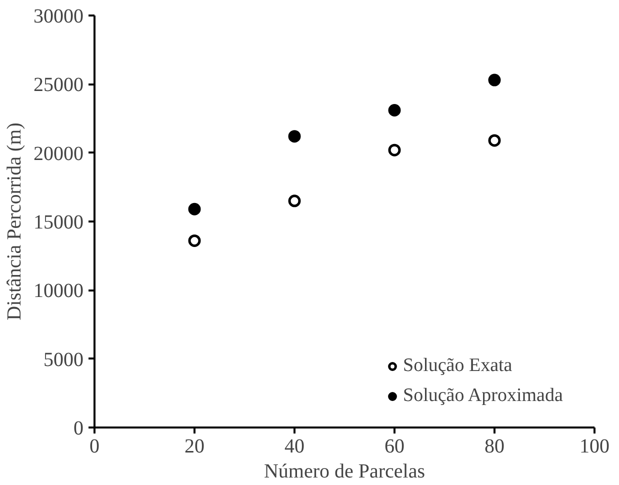 Image resolution: width=619 pixels, height=485 pixels. What do you see at coordinates (59, 223) in the screenshot?
I see `y-tick-label: 15000` at bounding box center [59, 223].